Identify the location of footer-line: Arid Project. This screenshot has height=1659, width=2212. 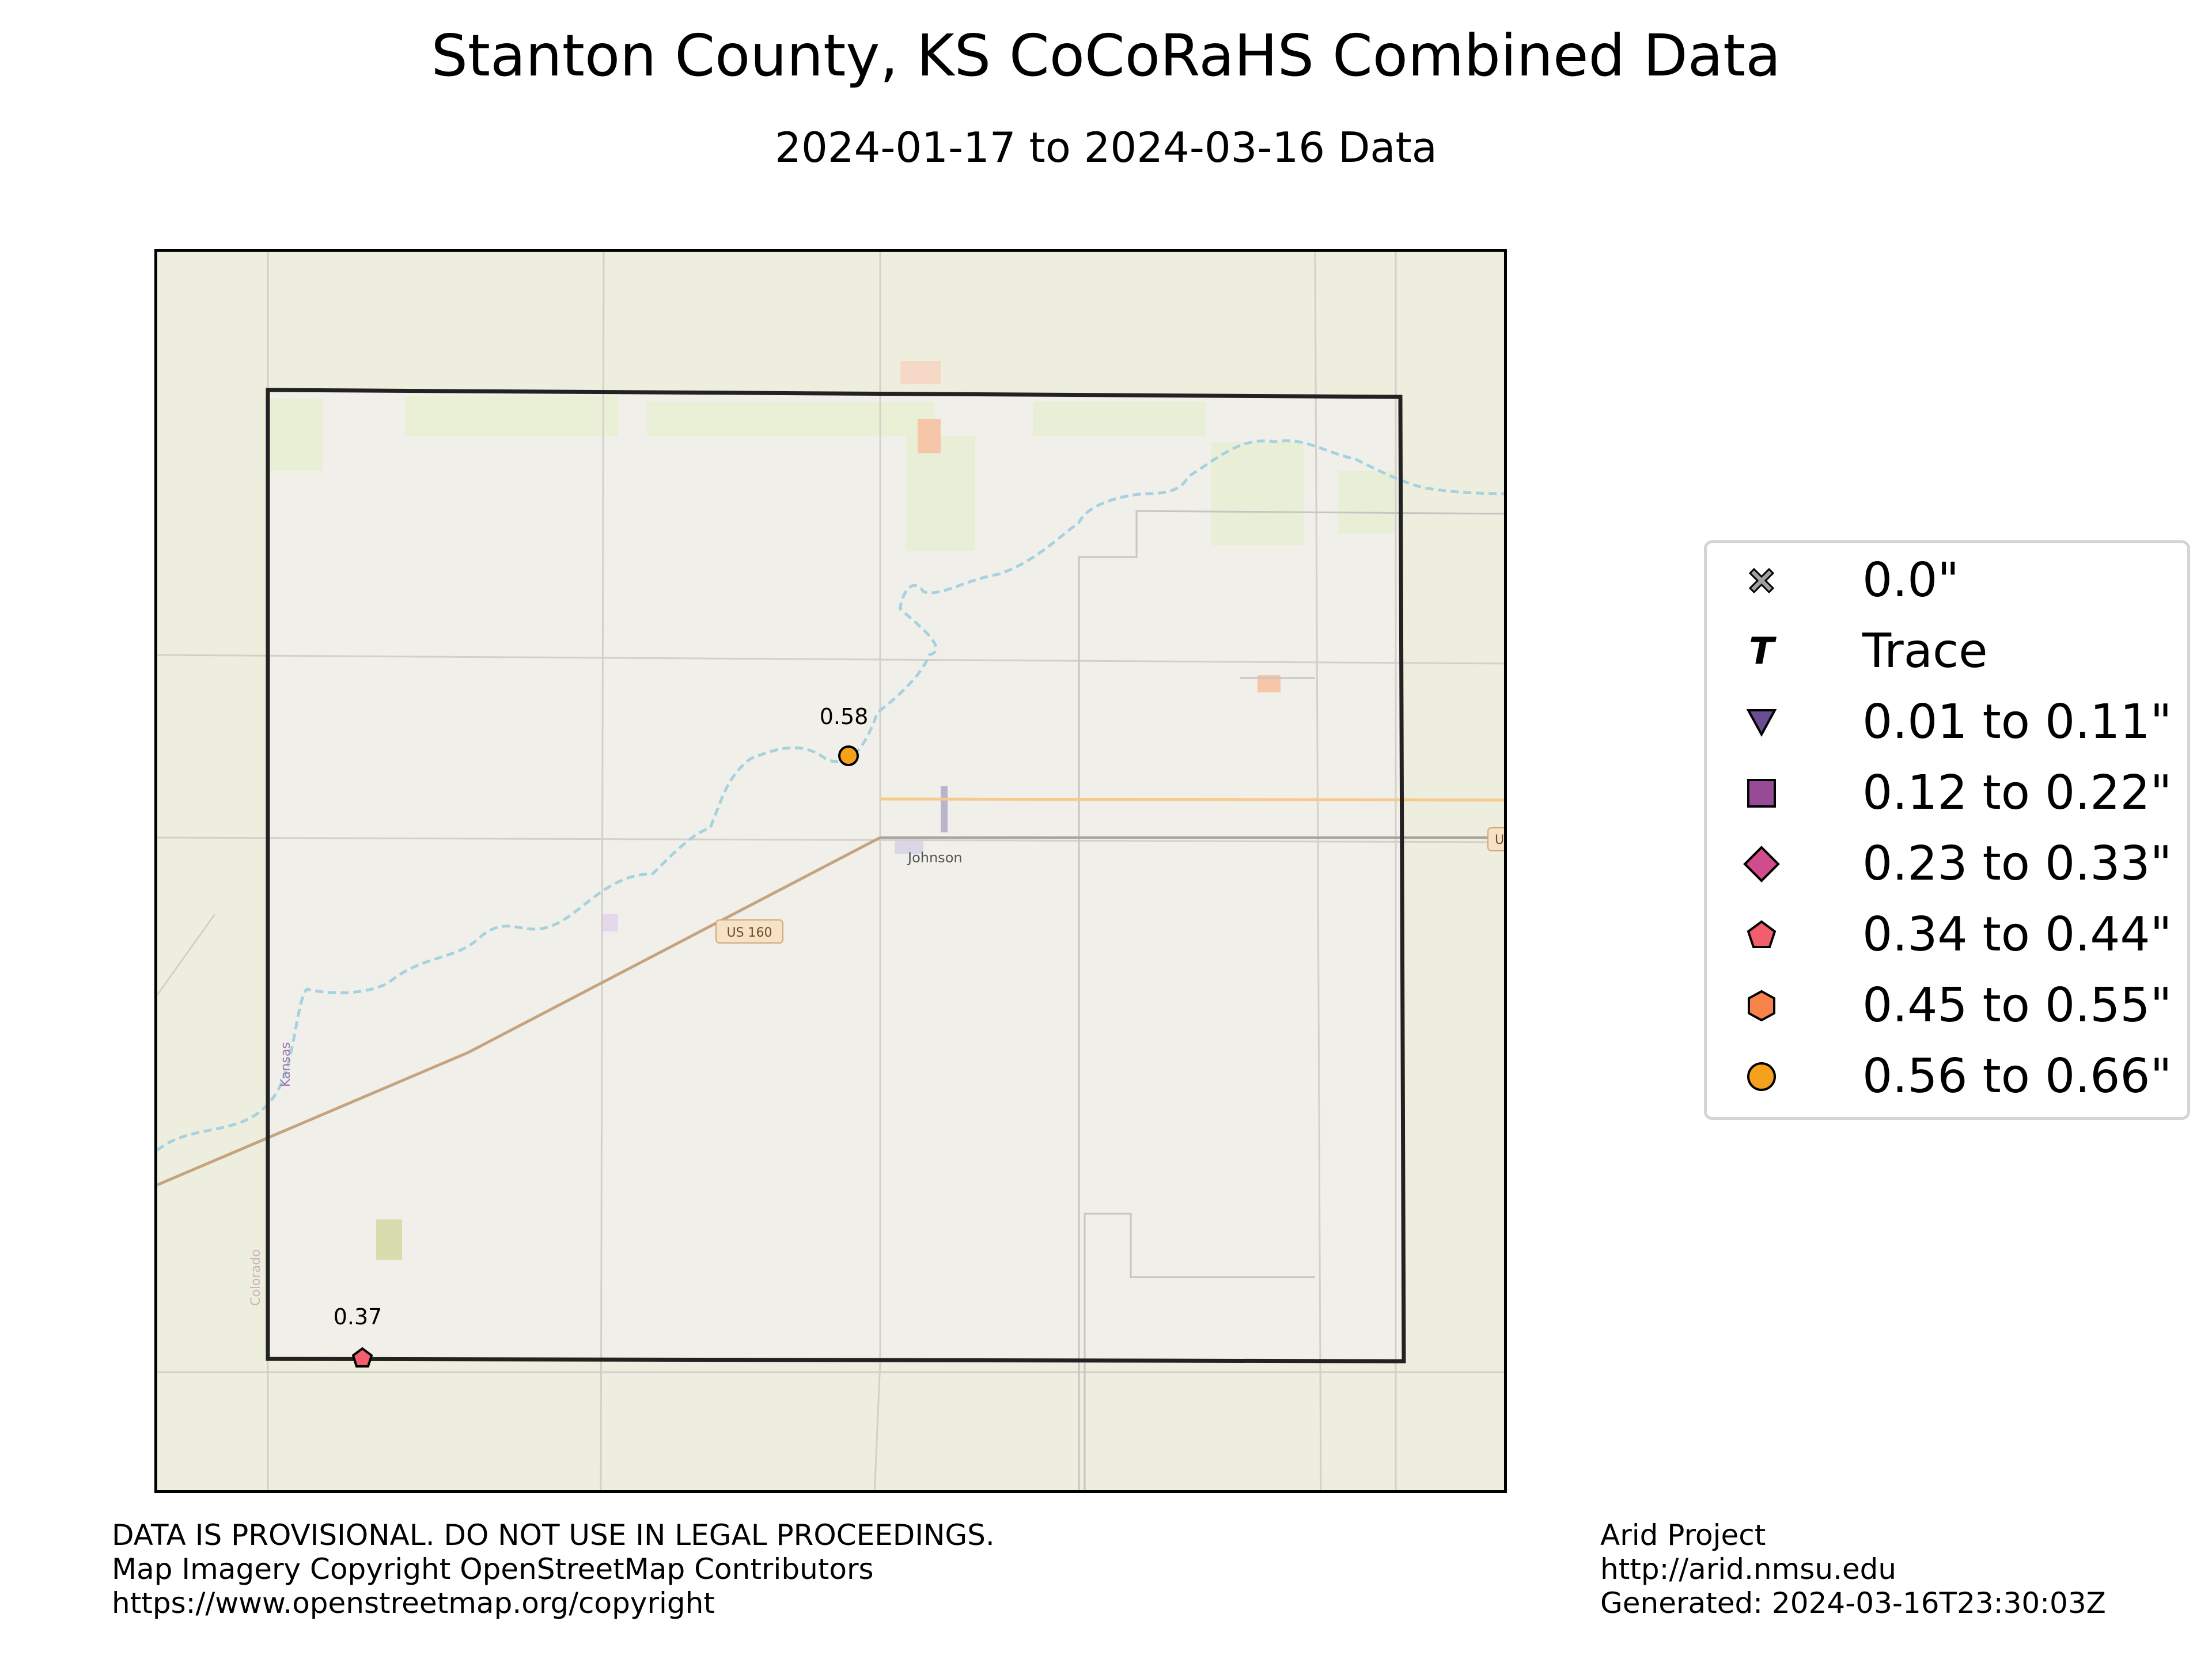
(1683, 1535).